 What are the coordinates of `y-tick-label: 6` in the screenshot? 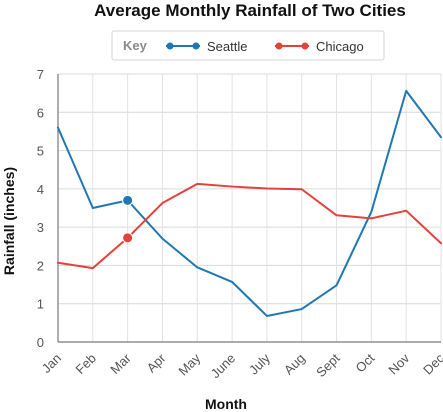 It's located at (40, 112).